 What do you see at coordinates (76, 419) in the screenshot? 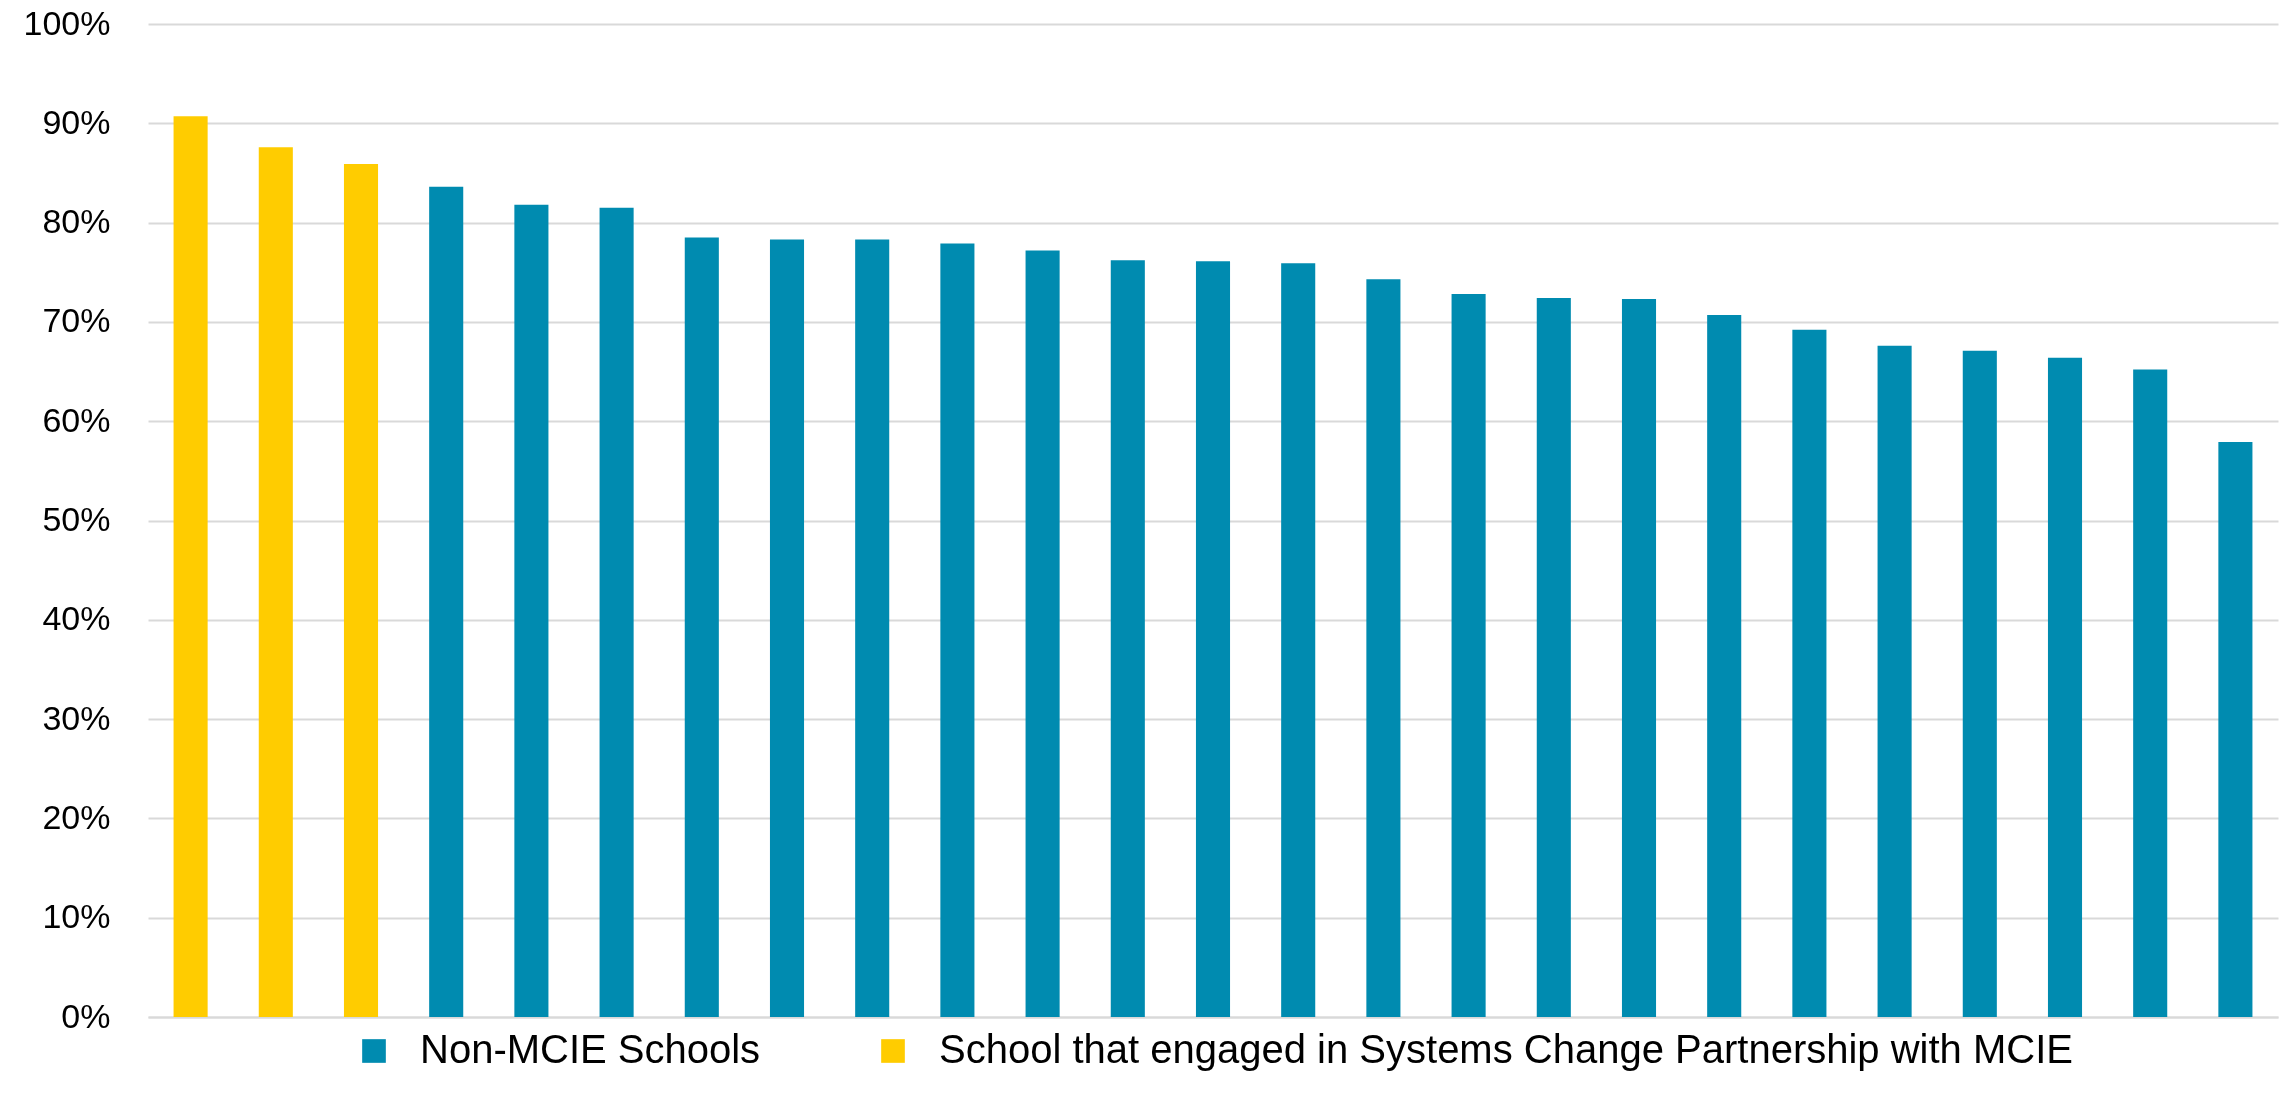
I see `y-tick-label: 60%` at bounding box center [76, 419].